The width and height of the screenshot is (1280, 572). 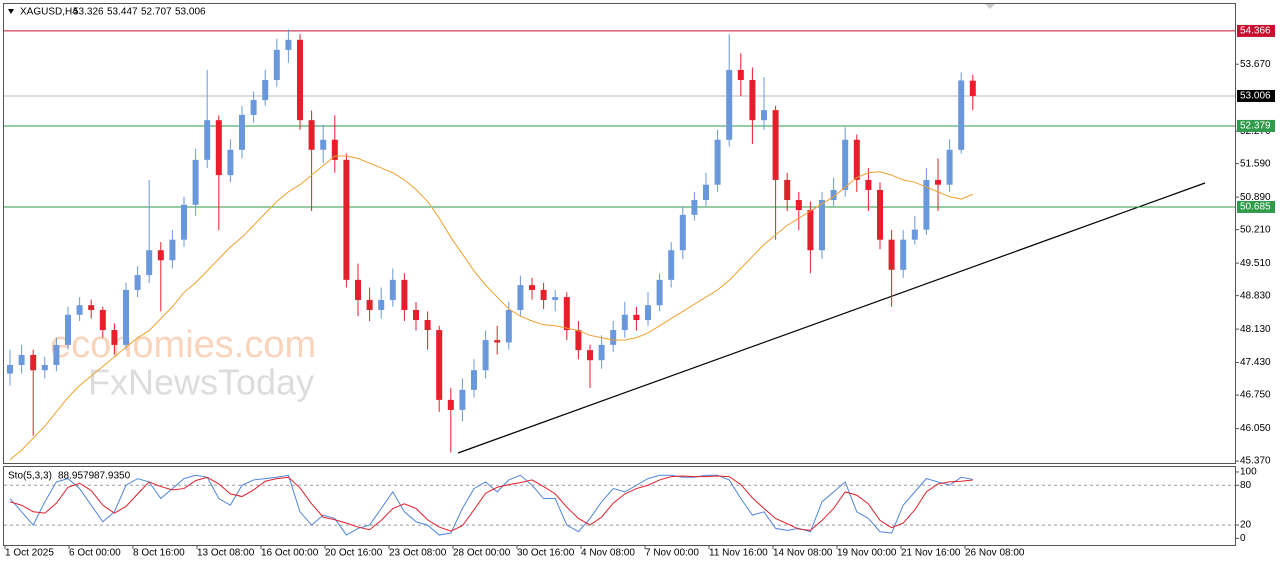 I want to click on x-tick-label: 21 Nov 16:00, so click(x=931, y=553).